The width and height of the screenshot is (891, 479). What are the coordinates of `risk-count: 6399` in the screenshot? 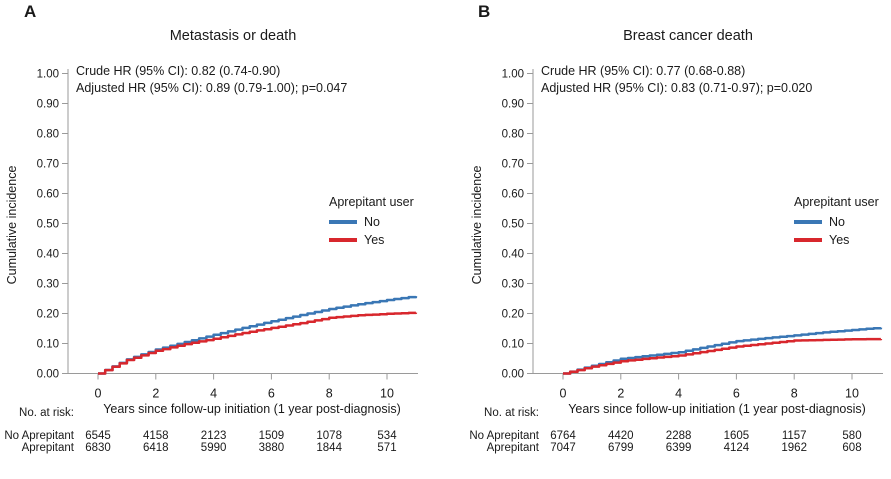 It's located at (678, 448).